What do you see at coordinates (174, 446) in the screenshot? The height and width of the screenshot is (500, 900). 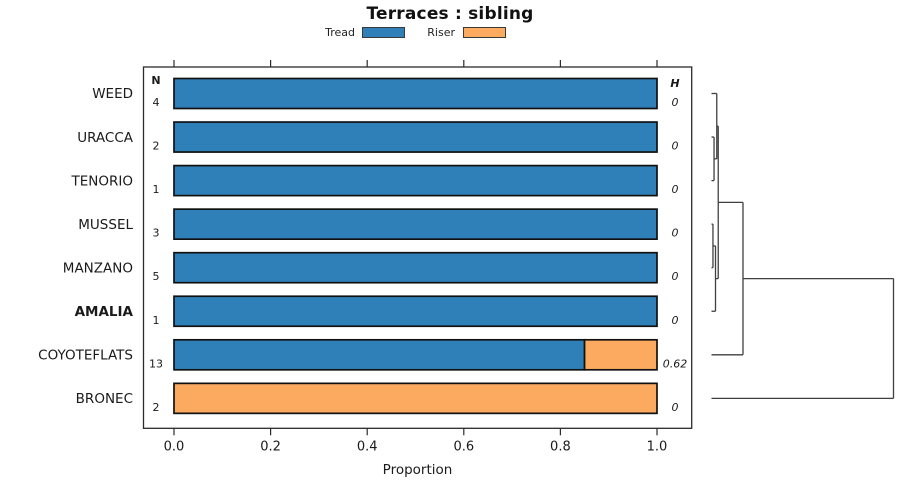 I see `x-axis-tick-label: 0.0` at bounding box center [174, 446].